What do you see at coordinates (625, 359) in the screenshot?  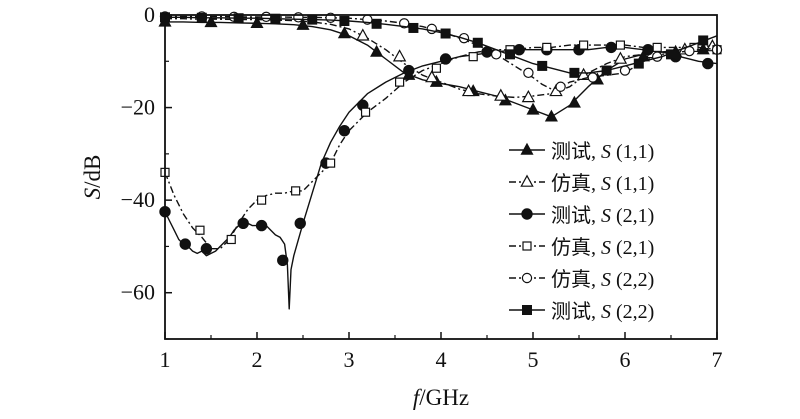 I see `x-tick-label: 6` at bounding box center [625, 359].